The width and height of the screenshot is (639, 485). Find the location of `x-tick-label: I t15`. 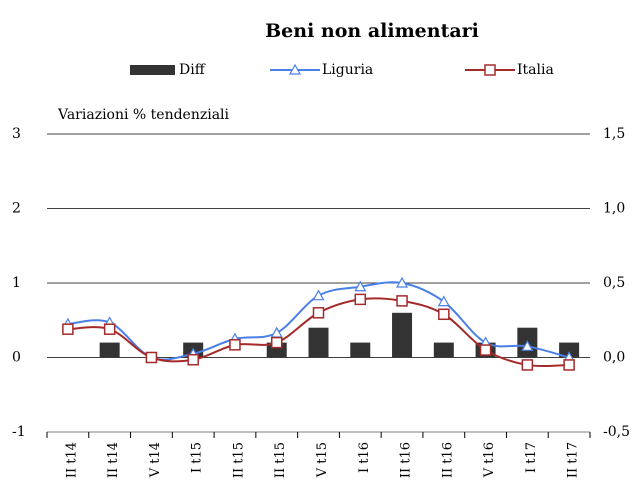

x-tick-label: I t15 is located at coordinates (197, 457).